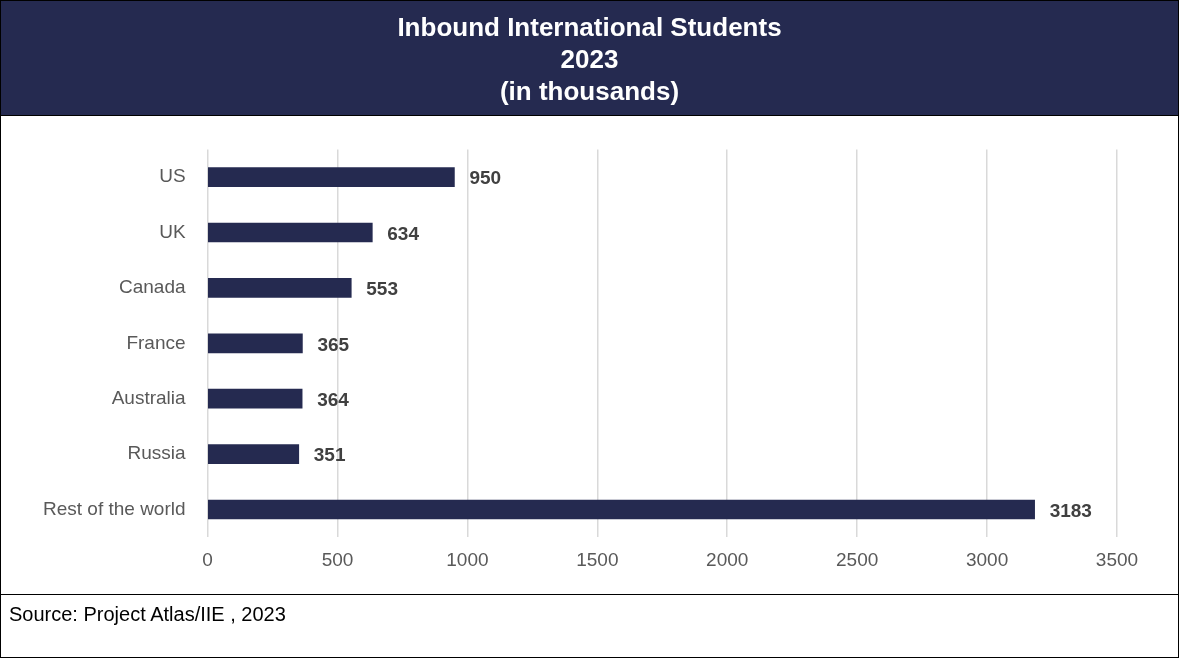 The width and height of the screenshot is (1179, 658). What do you see at coordinates (727, 559) in the screenshot?
I see `x-tick-label: 2000` at bounding box center [727, 559].